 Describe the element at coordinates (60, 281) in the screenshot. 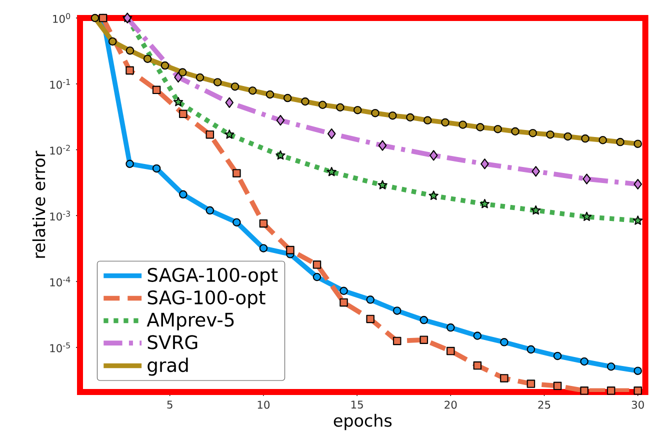

I see `y-tick-label: 10$^{-4}$` at that location.